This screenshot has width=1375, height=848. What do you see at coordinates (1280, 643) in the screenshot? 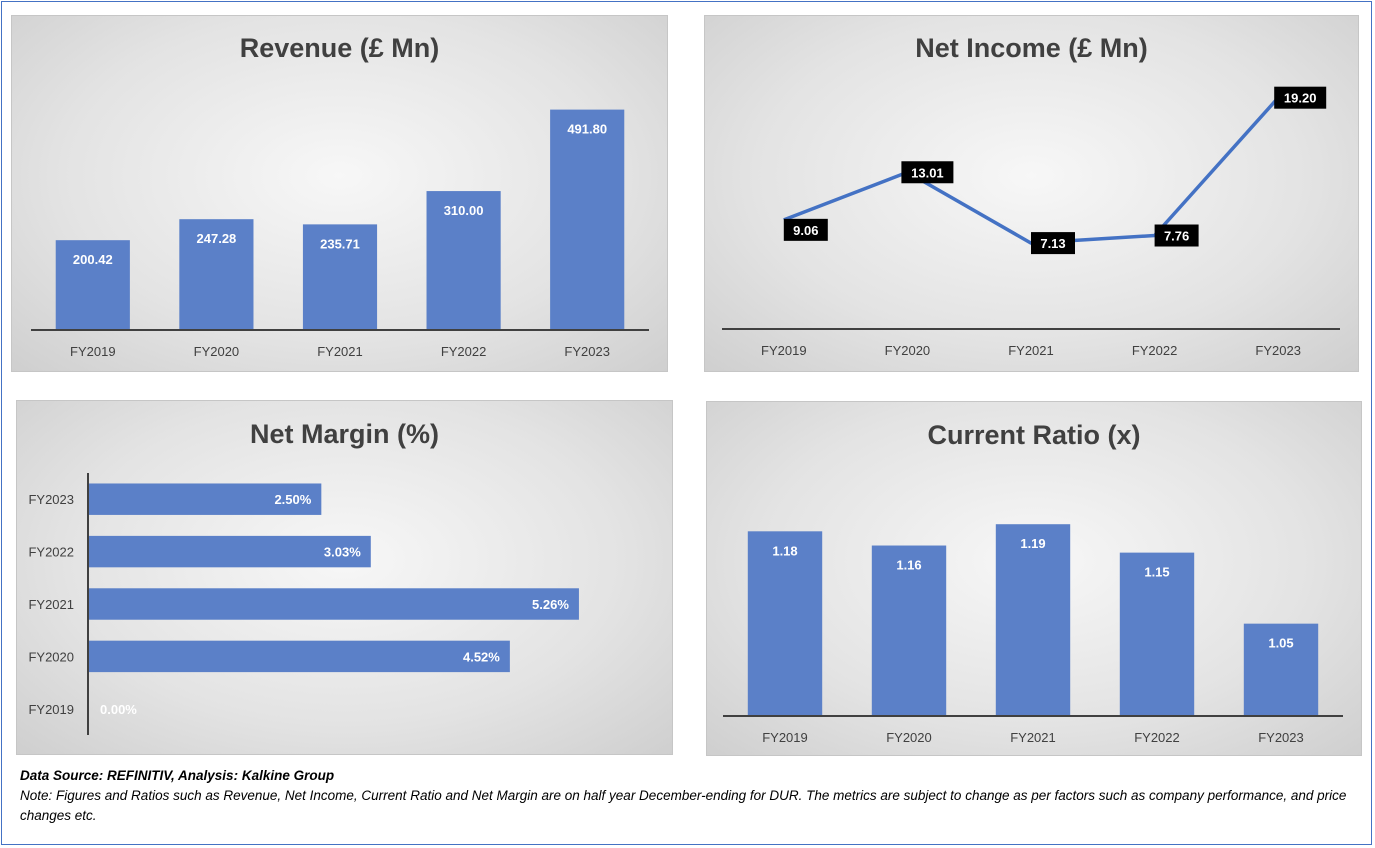
I see `data-label: 1.05` at bounding box center [1280, 643].